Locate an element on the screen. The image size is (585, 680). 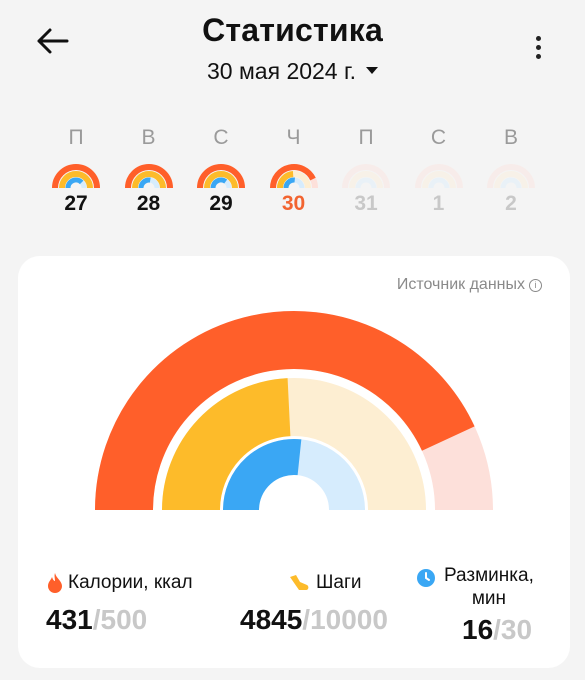
day-item-27: П 27 is located at coordinates (76, 171).